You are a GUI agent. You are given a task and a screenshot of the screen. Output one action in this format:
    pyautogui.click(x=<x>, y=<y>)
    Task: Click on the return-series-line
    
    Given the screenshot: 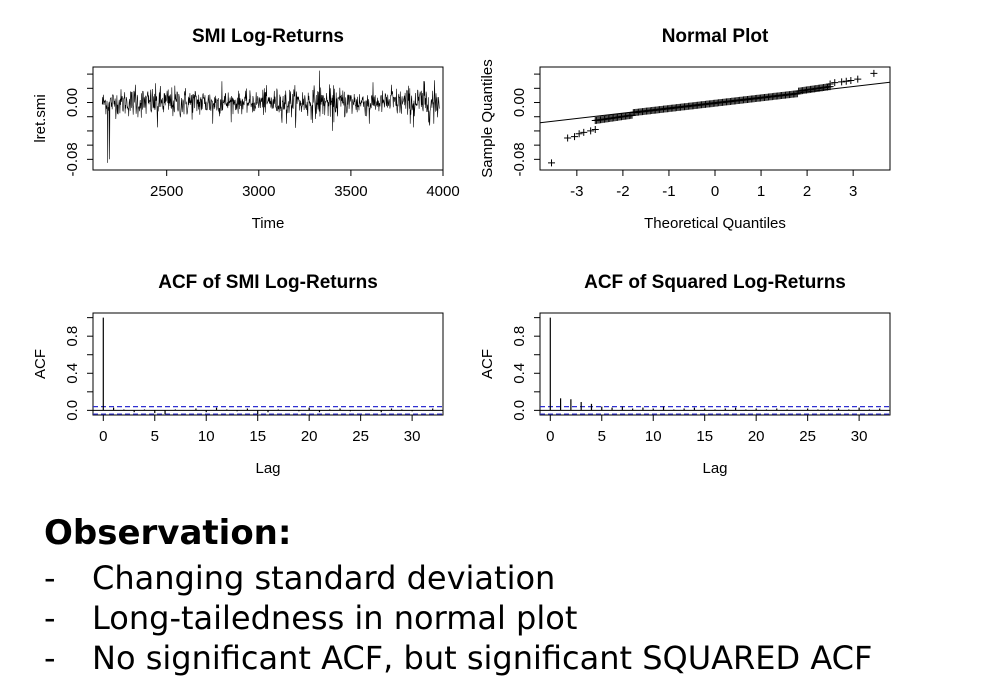 What is the action you would take?
    pyautogui.click(x=270, y=116)
    